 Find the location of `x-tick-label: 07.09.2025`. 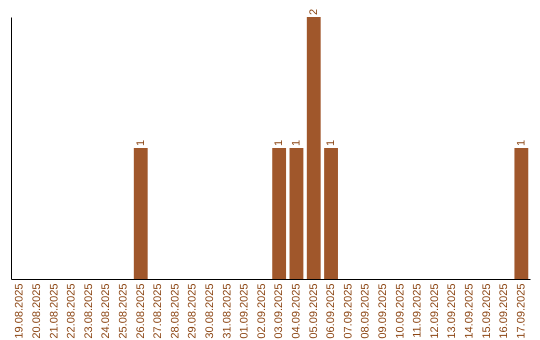

x-tick-label: 07.09.2025 is located at coordinates (348, 311).